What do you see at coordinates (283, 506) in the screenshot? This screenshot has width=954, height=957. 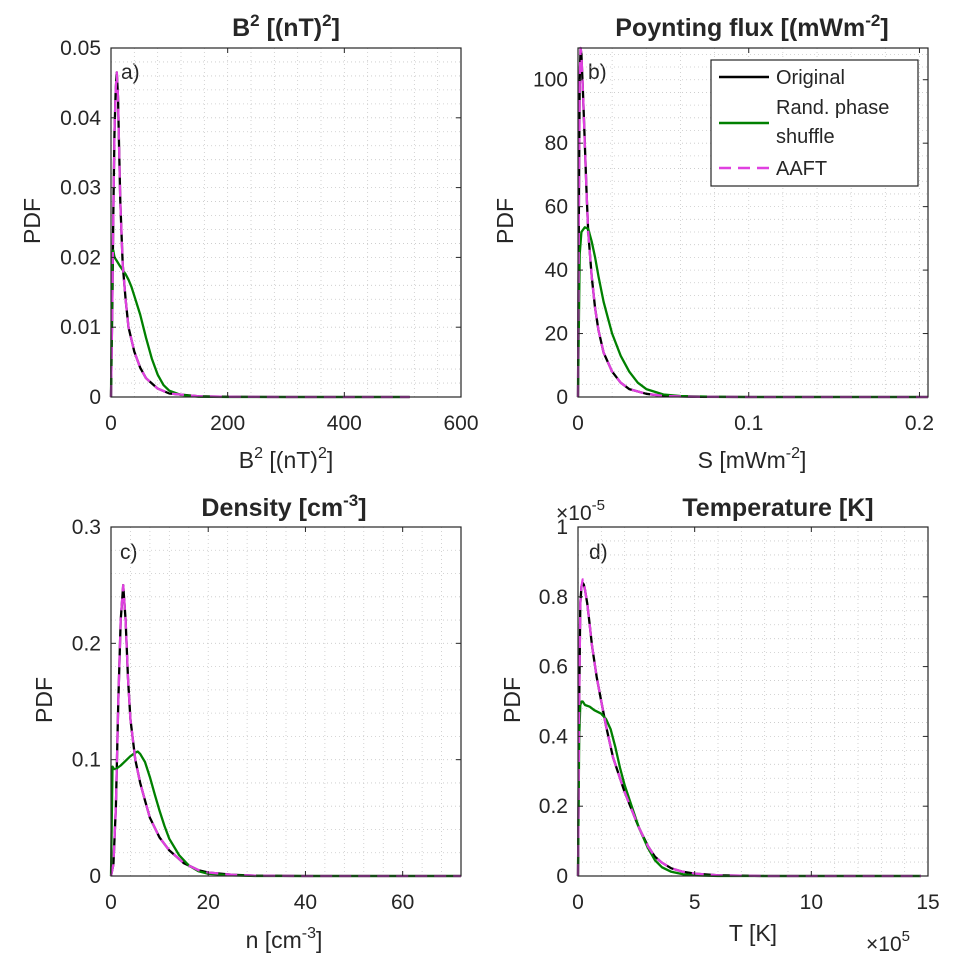 I see `panel-c-title: Density [cm-3]` at bounding box center [283, 506].